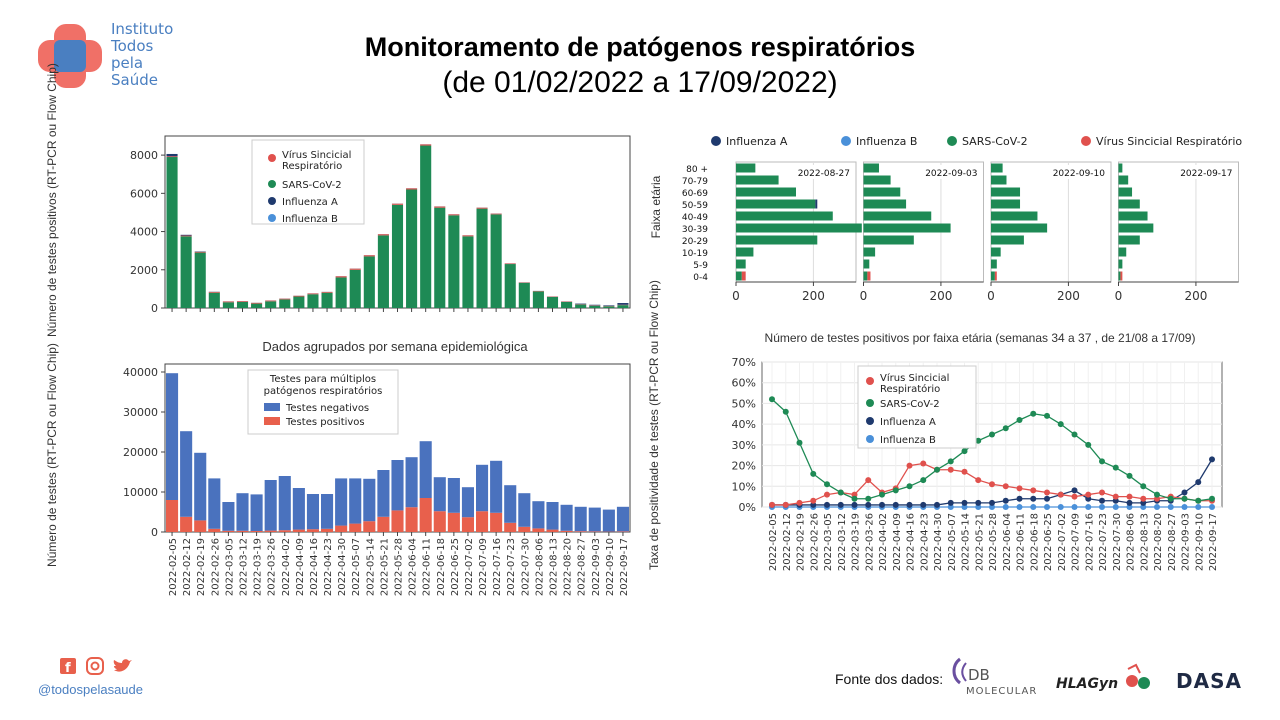 Image resolution: width=1280 pixels, height=720 pixels. What do you see at coordinates (1087, 684) in the screenshot?
I see `svg-text: HLAGyn` at bounding box center [1087, 684].